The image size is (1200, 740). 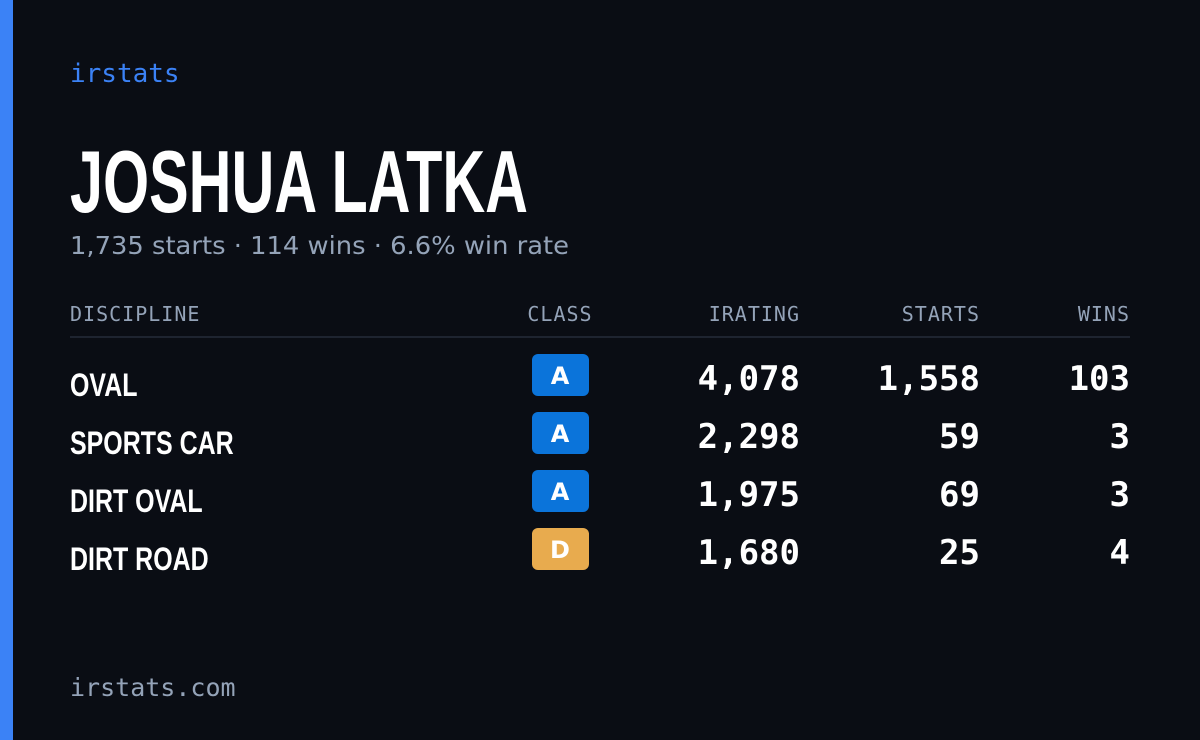 I want to click on irating: 4,078, so click(x=749, y=379).